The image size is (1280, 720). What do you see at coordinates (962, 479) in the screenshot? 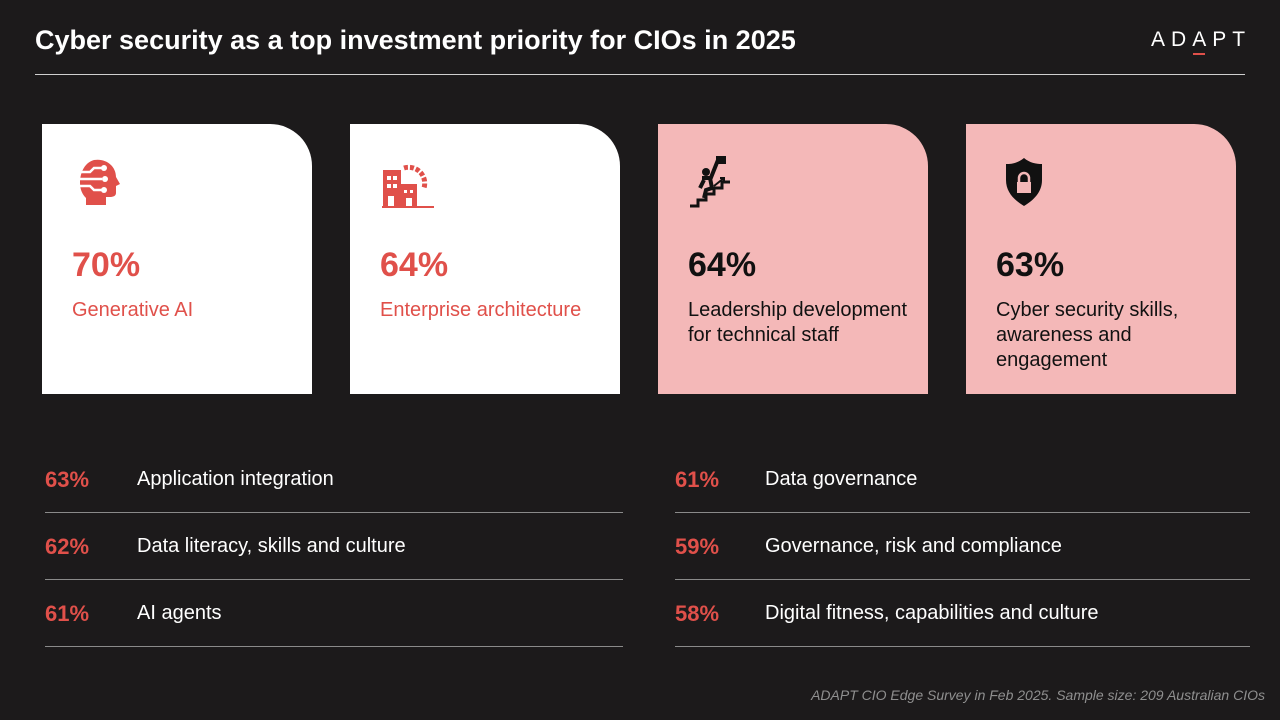
I see `list-item: 61% Data governance` at bounding box center [962, 479].